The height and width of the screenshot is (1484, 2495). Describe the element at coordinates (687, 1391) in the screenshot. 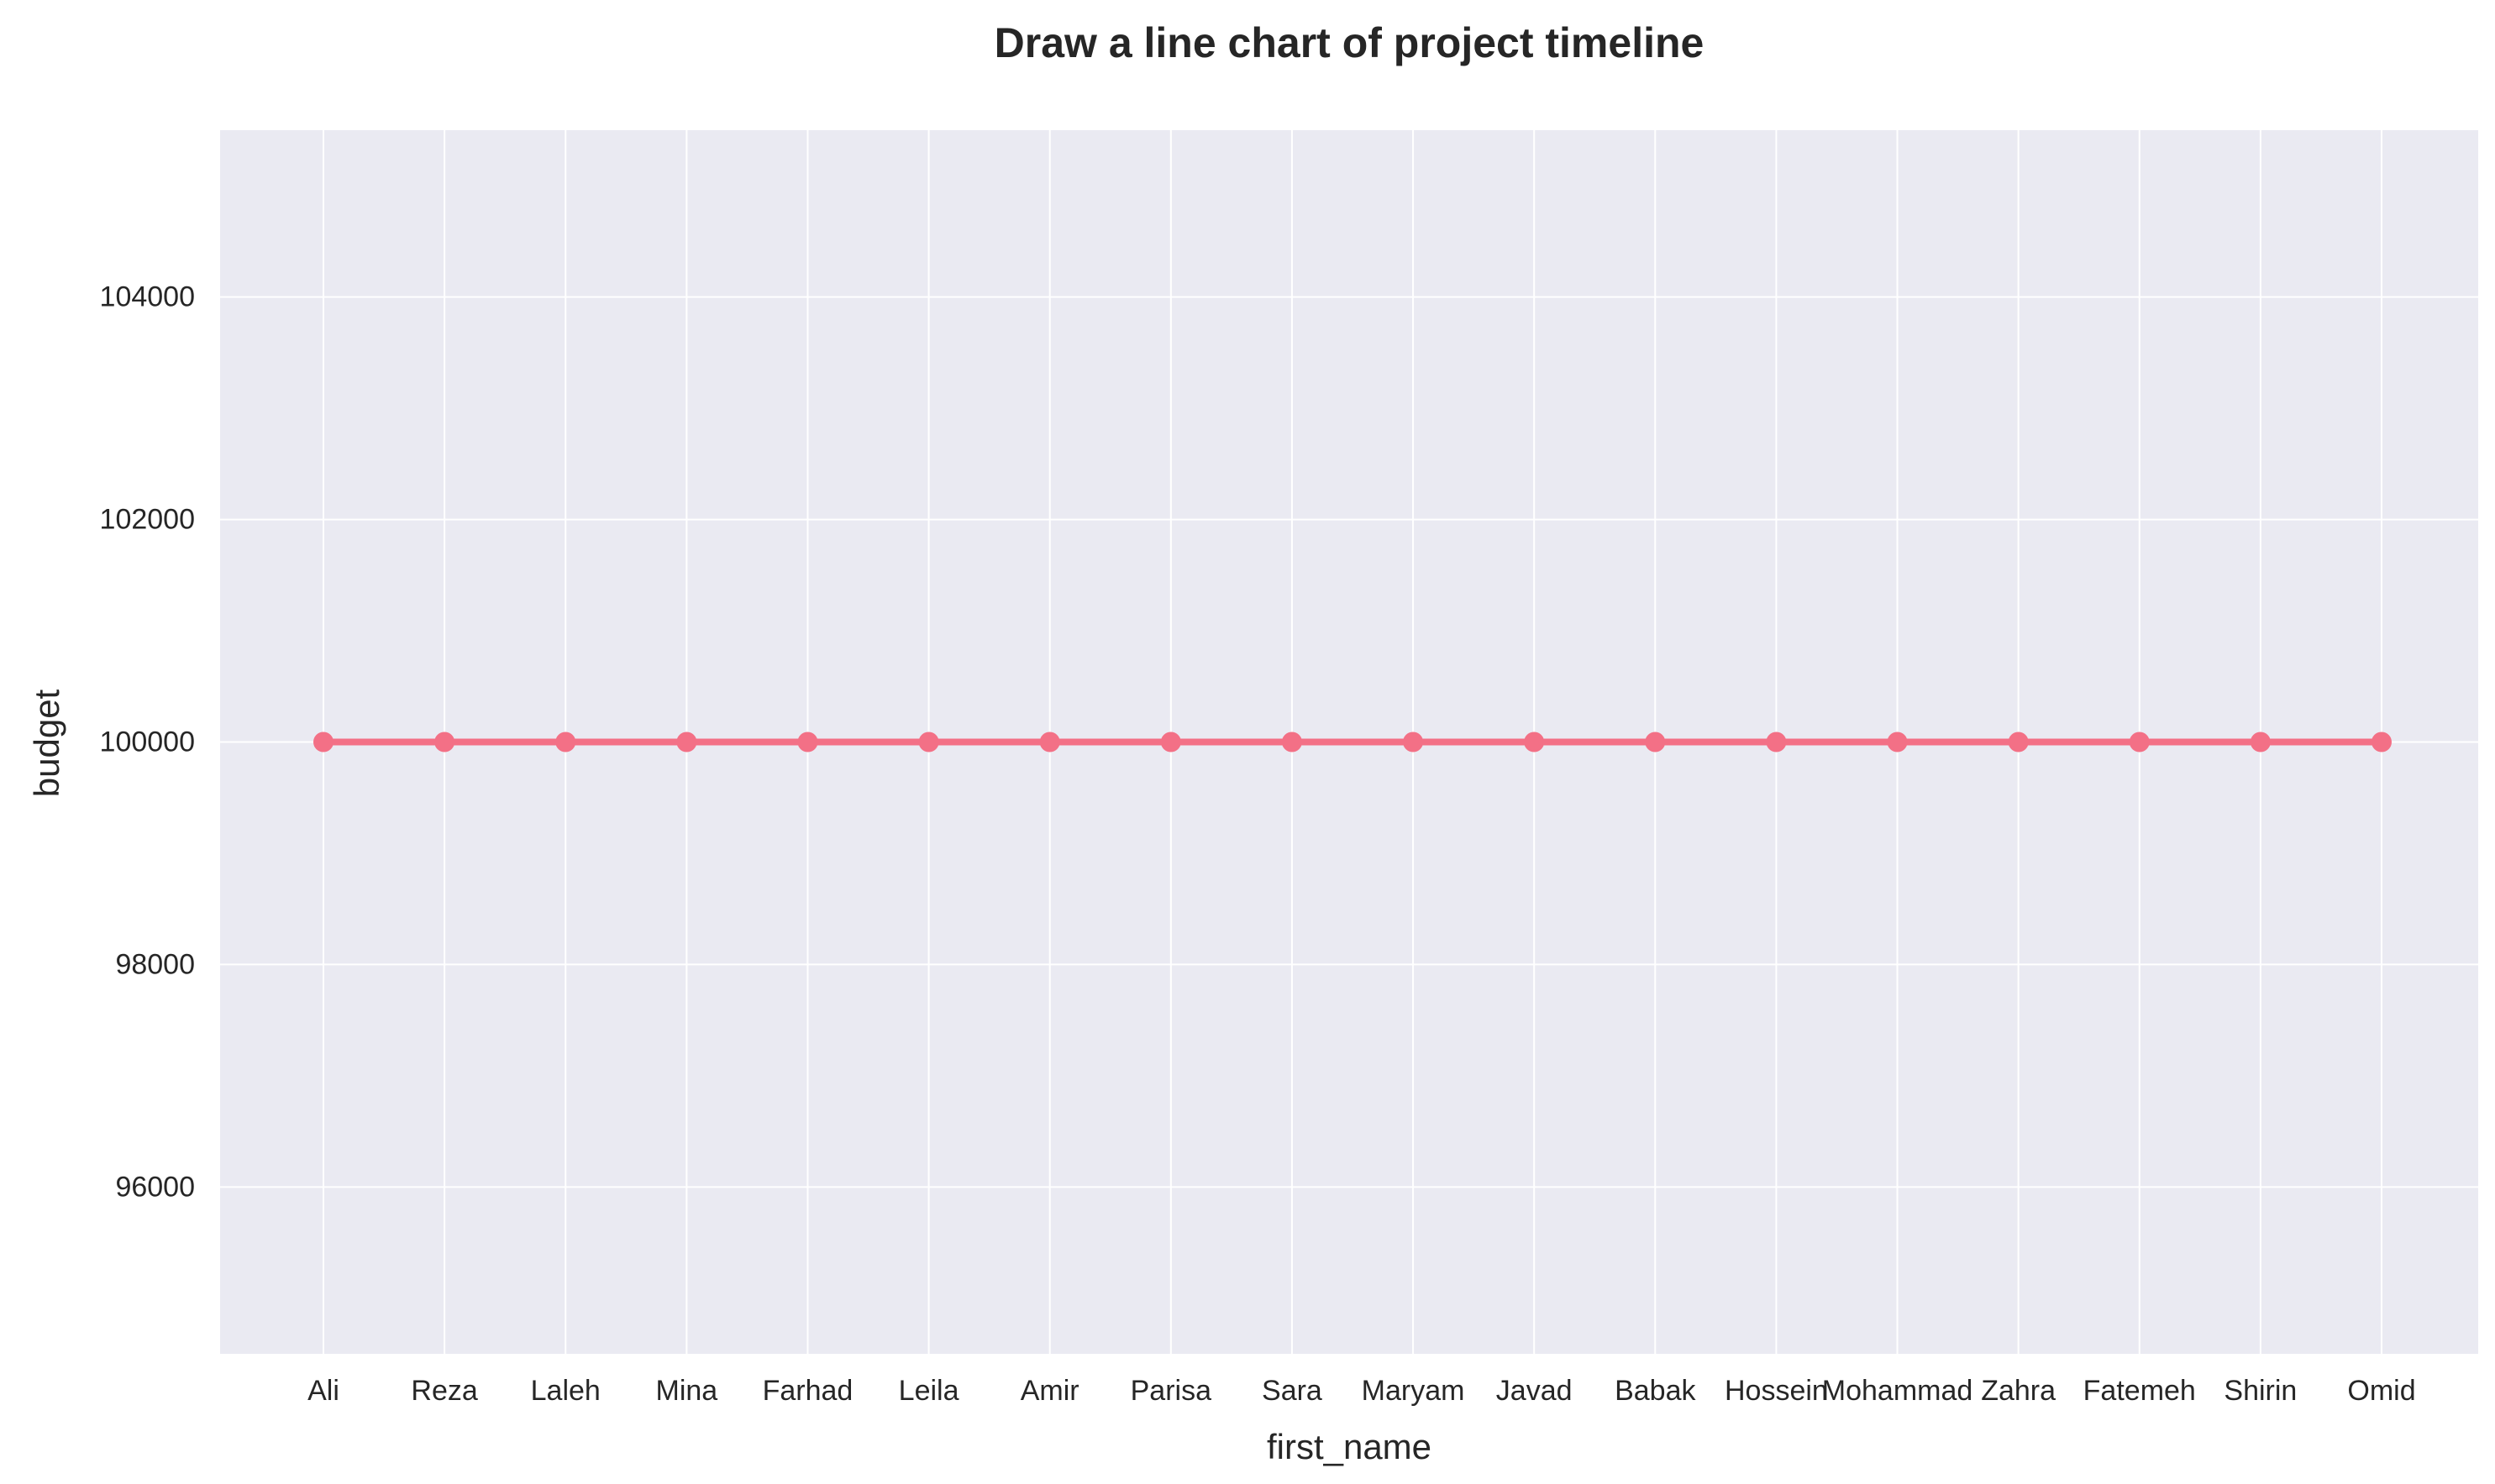

I see `x-tick-label: Mina` at that location.